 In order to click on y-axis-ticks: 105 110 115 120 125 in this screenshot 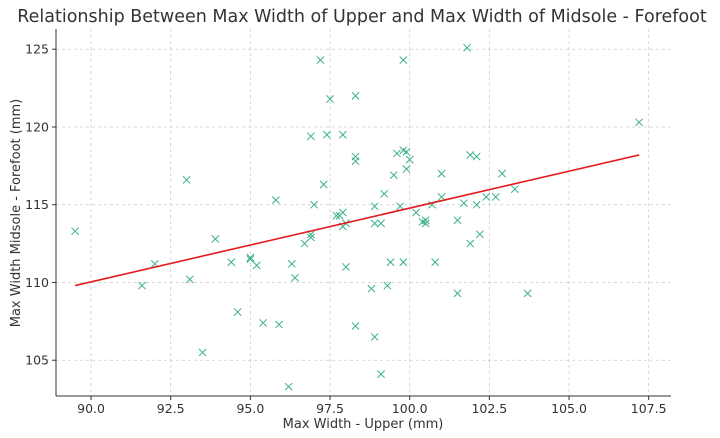, I will do `click(40, 205)`.